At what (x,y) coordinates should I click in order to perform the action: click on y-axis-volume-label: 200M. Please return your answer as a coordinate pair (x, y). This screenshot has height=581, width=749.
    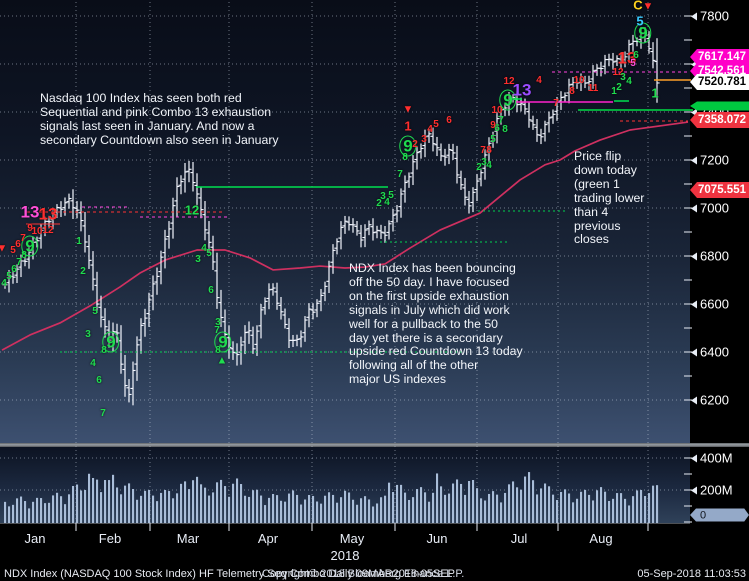
    Looking at the image, I should click on (712, 490).